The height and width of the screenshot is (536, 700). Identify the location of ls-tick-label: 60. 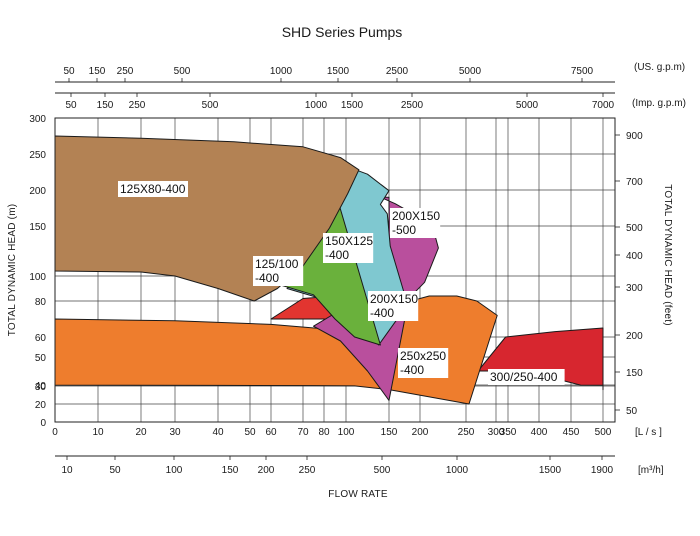
(271, 432).